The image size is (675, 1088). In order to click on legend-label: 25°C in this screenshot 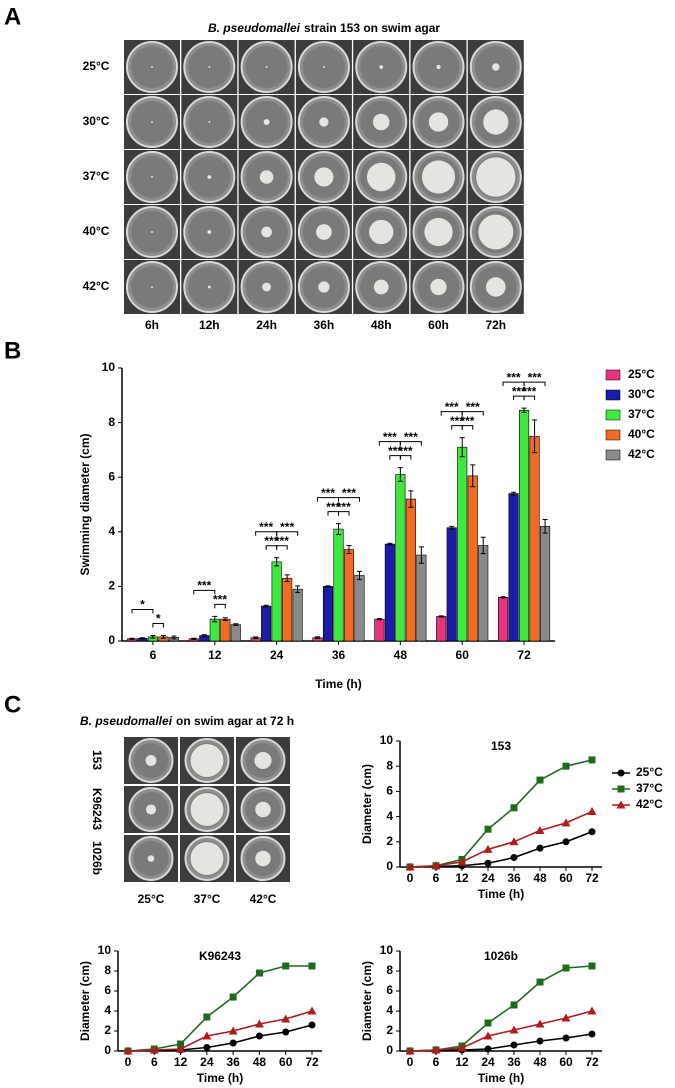, I will do `click(641, 374)`.